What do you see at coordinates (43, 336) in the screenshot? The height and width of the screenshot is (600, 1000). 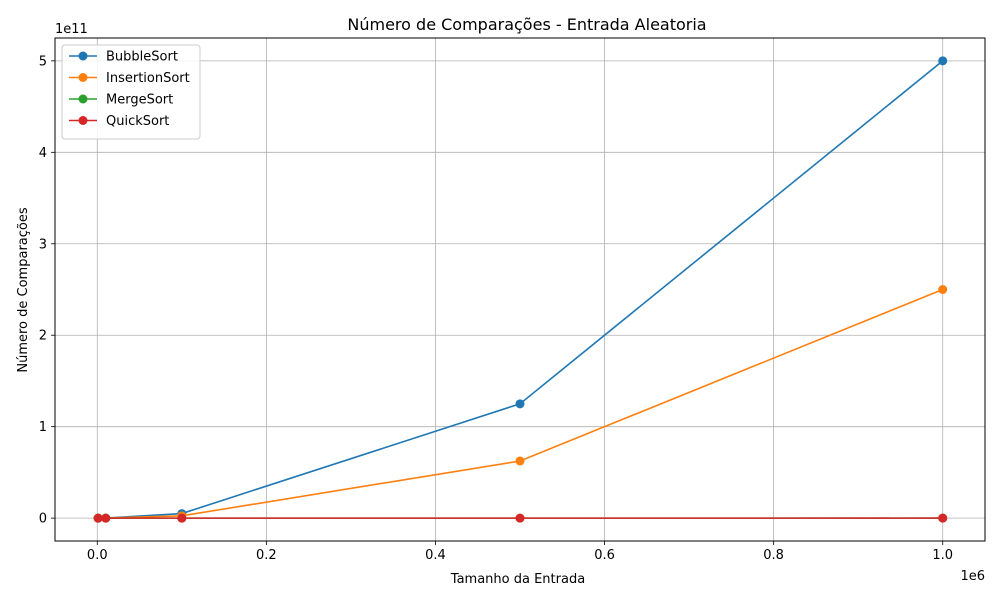 I see `y-tick-label: 2` at bounding box center [43, 336].